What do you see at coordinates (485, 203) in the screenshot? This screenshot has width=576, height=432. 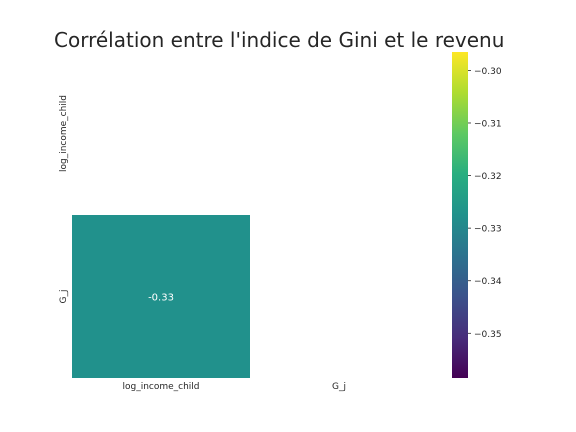 I see `colorbar-ticks: −0.35 −0.34 −0.33 −0.32 −0.31 −0.30` at bounding box center [485, 203].